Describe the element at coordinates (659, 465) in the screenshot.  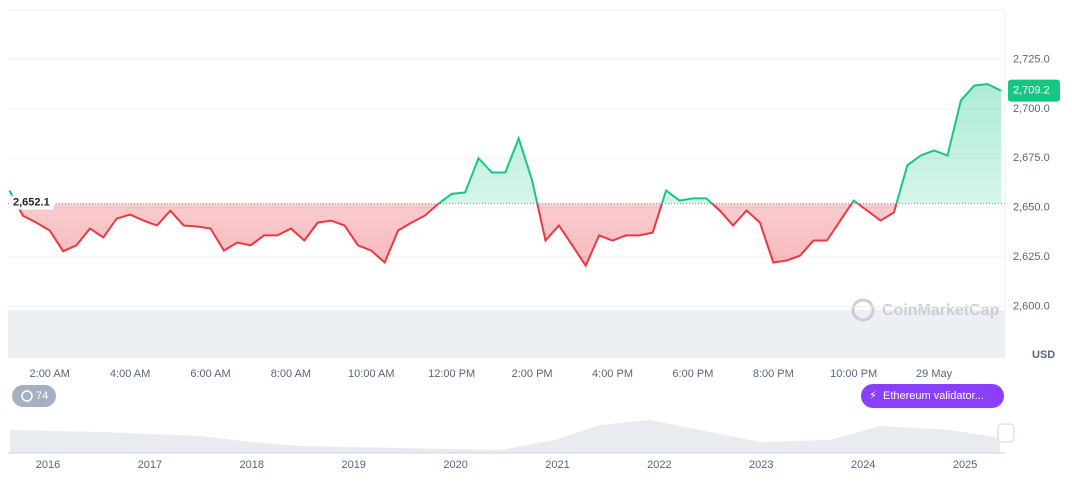
I see `navigator-year: 2022` at that location.